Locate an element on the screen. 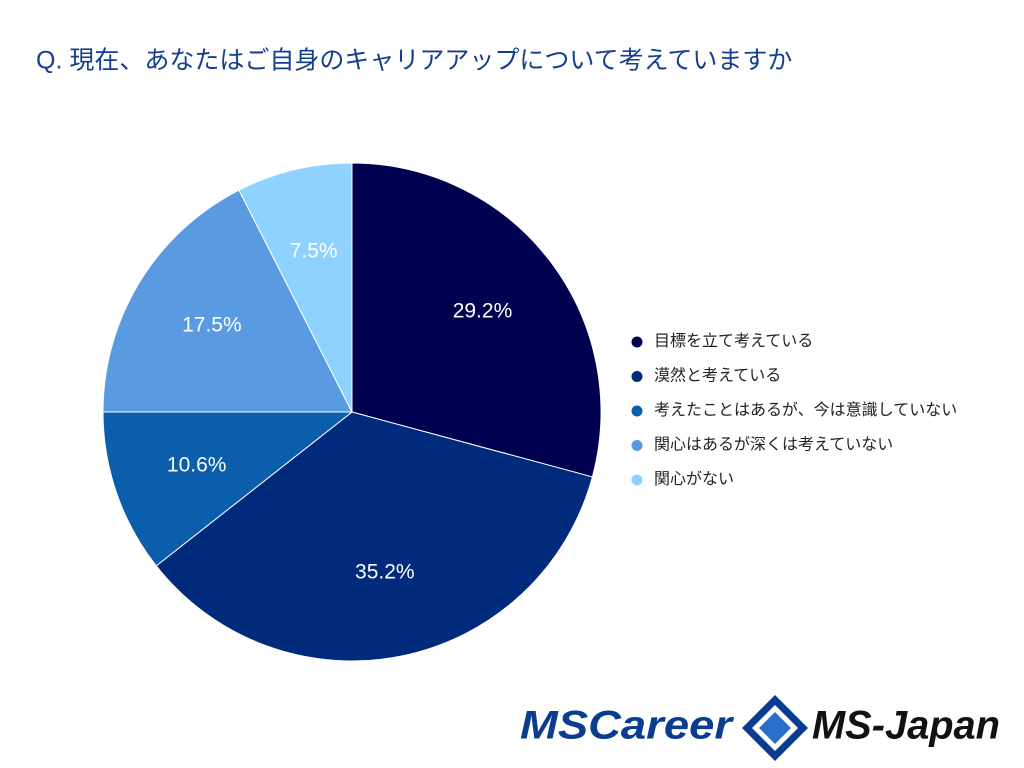 This screenshot has height=768, width=1024. legend-label: 考えたことはあるが、今は意識していない is located at coordinates (805, 409).